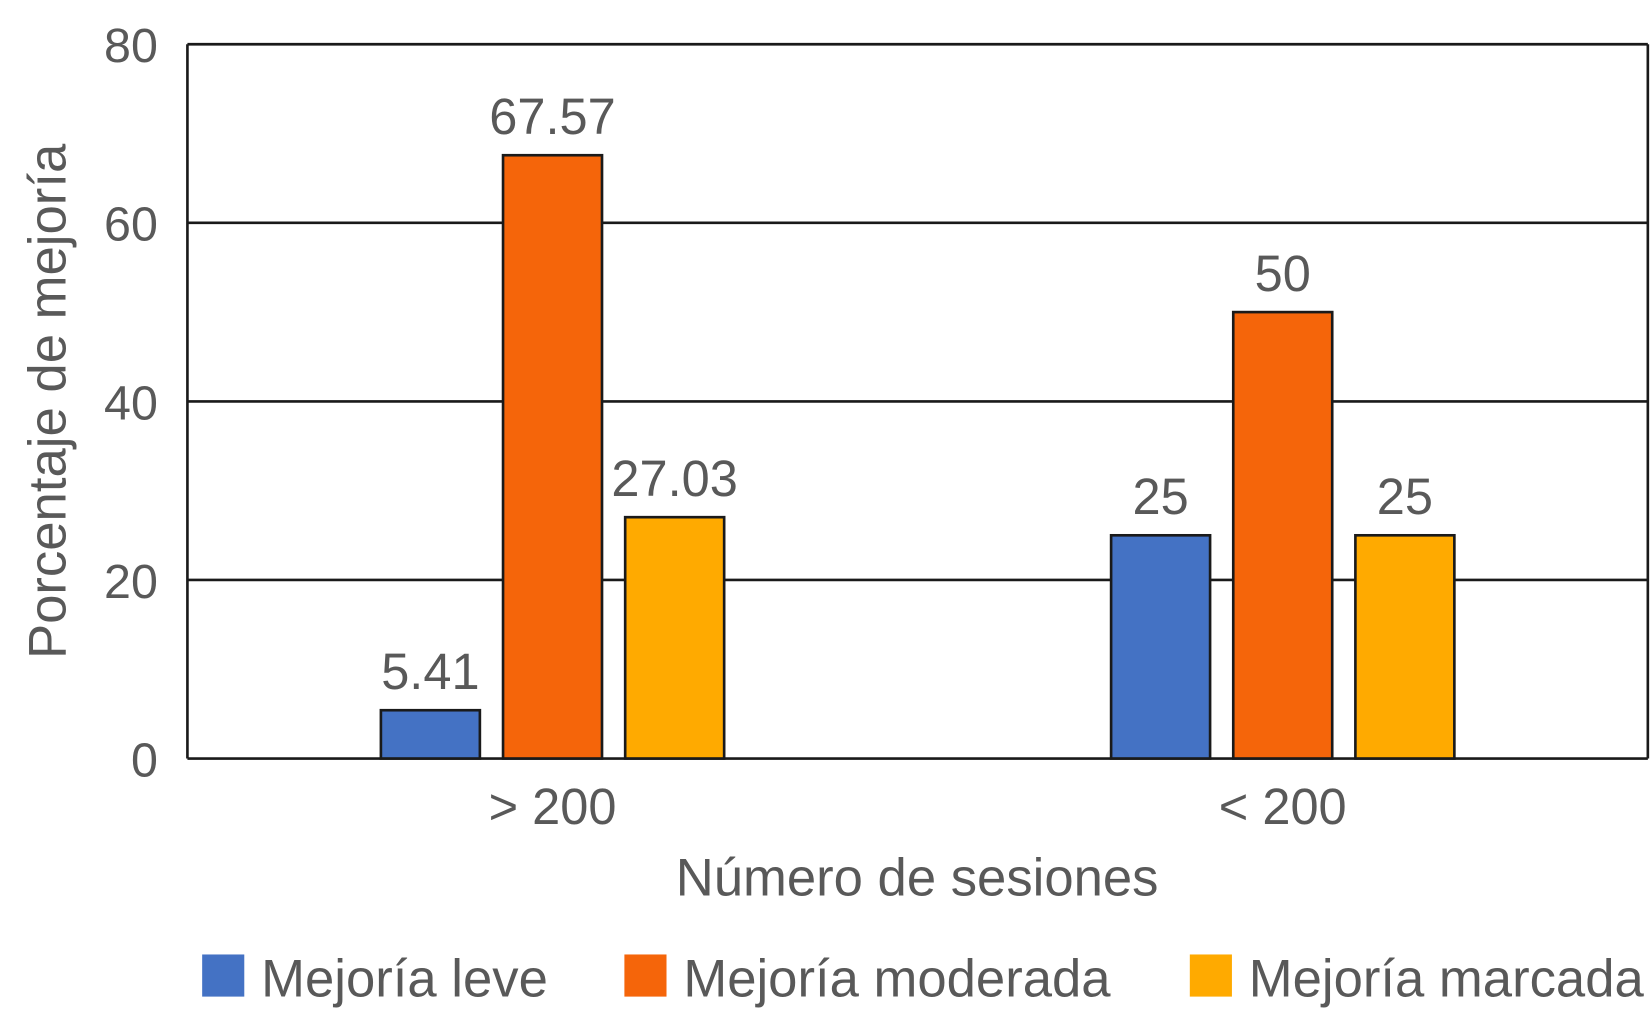  I want to click on x-axis-label: Número de sesiones, so click(917, 877).